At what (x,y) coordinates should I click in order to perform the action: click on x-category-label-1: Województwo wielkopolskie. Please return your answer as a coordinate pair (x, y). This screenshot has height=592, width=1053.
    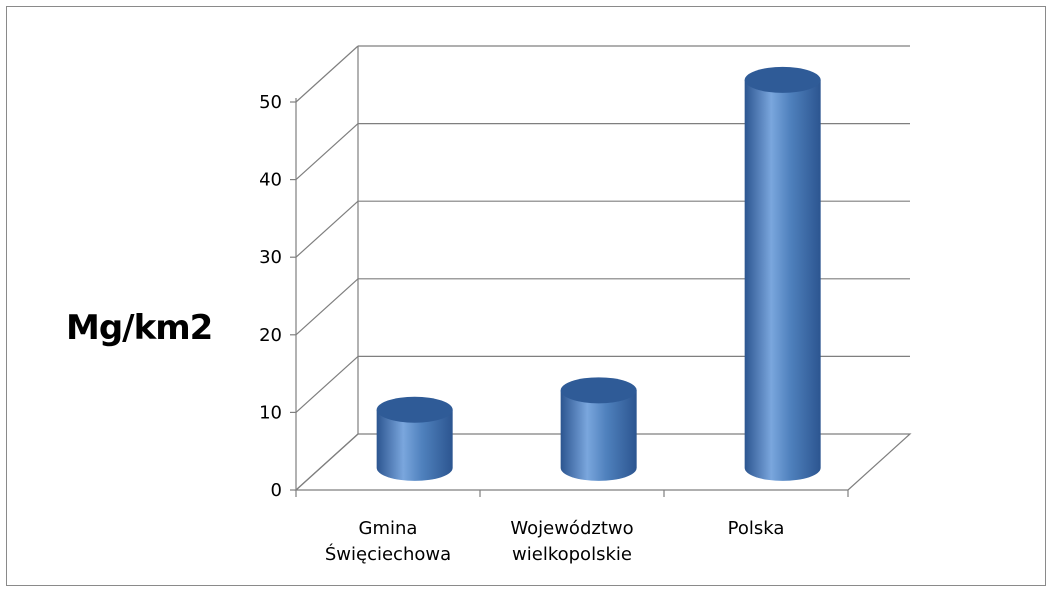
    Looking at the image, I should click on (571, 541).